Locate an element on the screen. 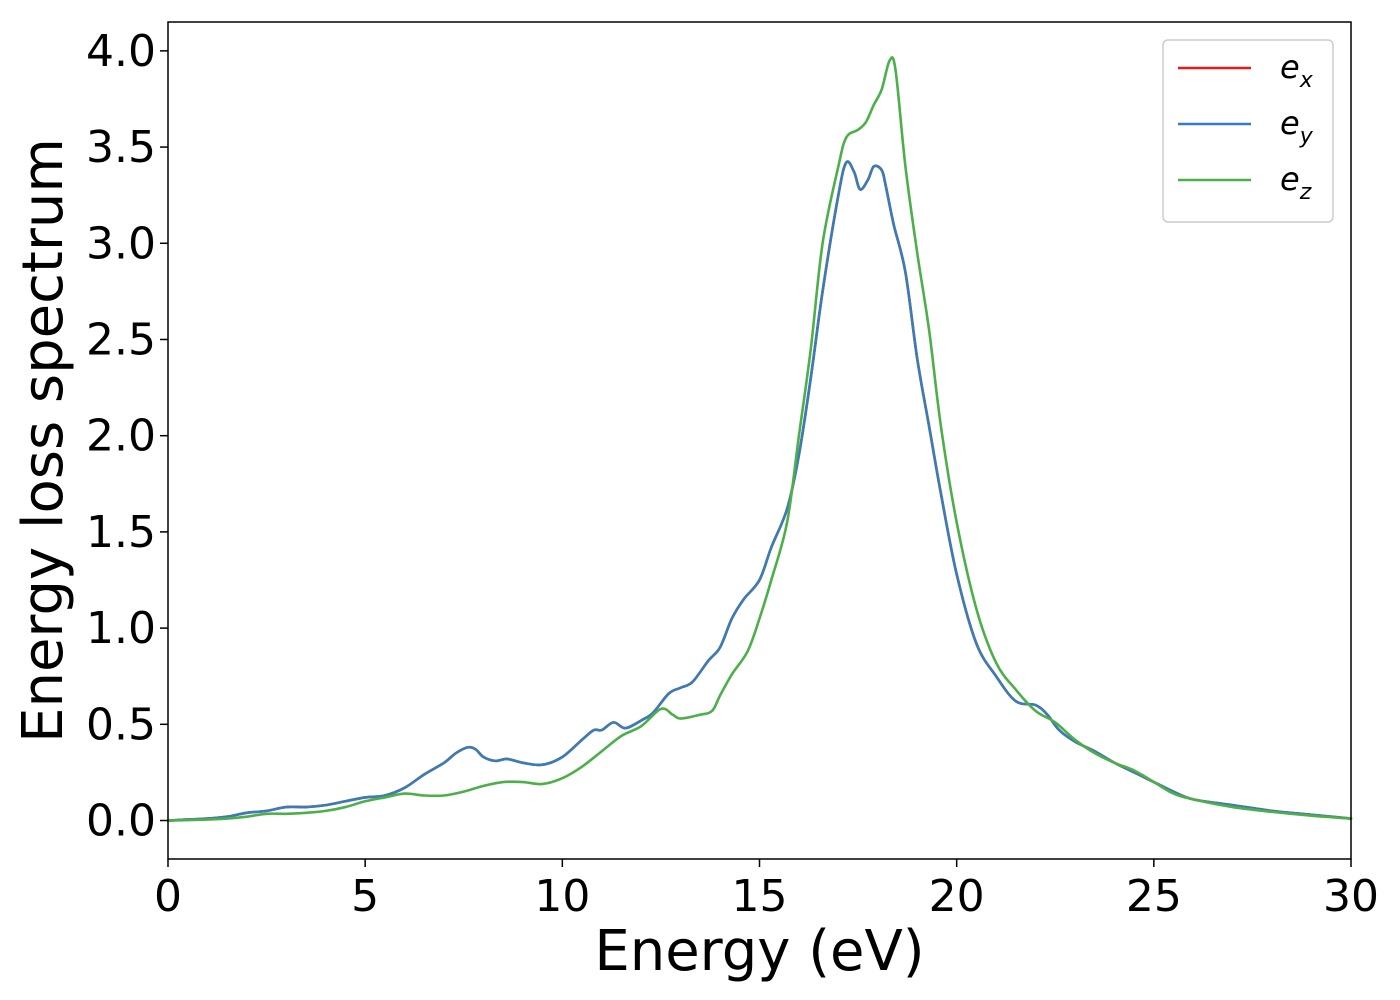 Image resolution: width=1400 pixels, height=1000 pixels. y-tick-label: 0.5 is located at coordinates (121, 724).